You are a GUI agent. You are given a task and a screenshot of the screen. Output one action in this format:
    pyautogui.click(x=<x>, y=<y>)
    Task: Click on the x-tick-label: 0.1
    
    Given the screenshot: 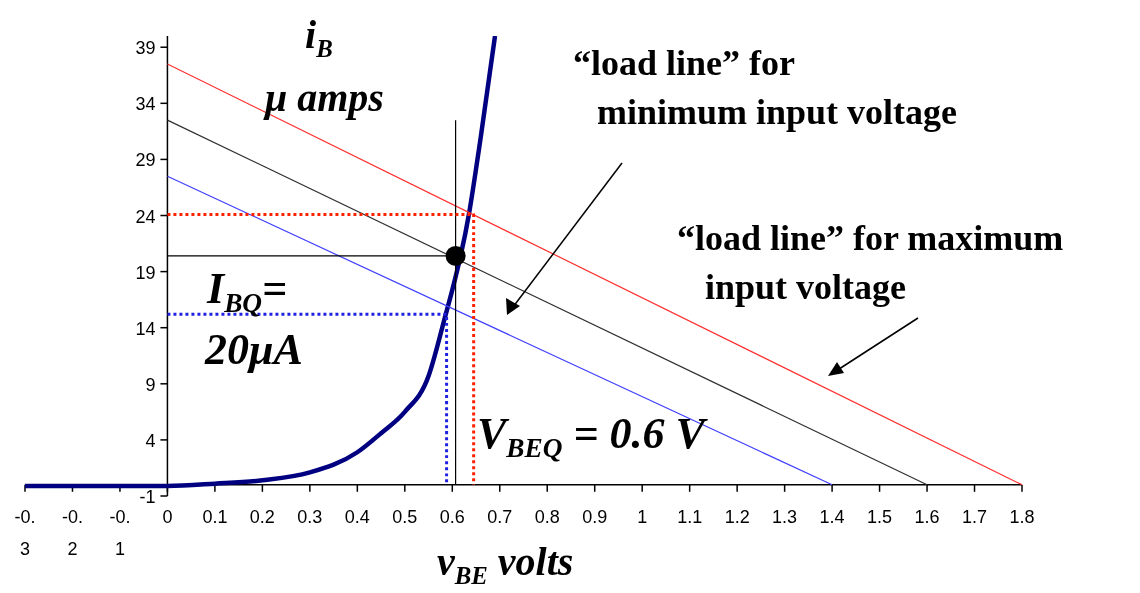 What is the action you would take?
    pyautogui.click(x=215, y=516)
    